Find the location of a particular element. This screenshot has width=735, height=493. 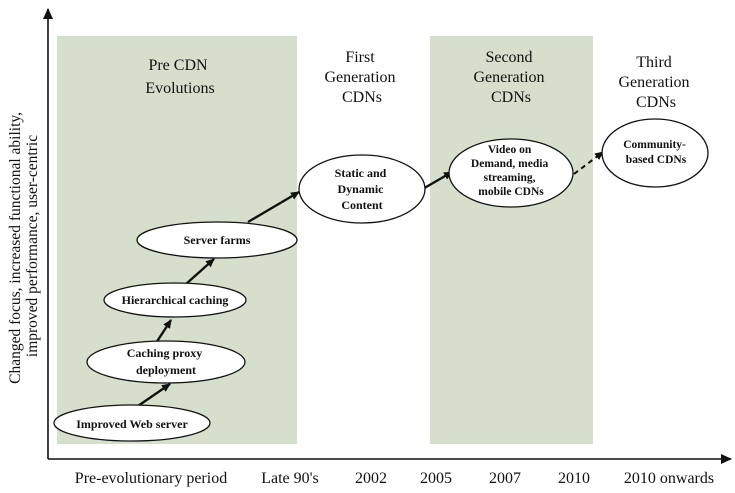

svg-text: Caching proxy deployment is located at coordinates (166, 361).